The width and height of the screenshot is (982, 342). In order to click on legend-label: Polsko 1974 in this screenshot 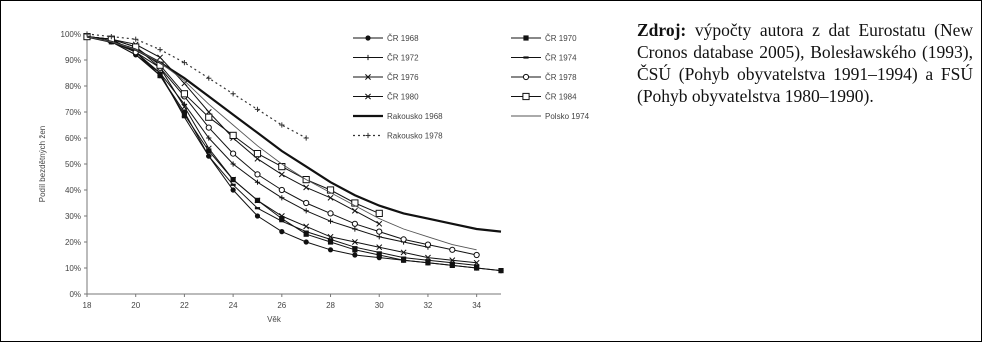, I will do `click(567, 116)`.